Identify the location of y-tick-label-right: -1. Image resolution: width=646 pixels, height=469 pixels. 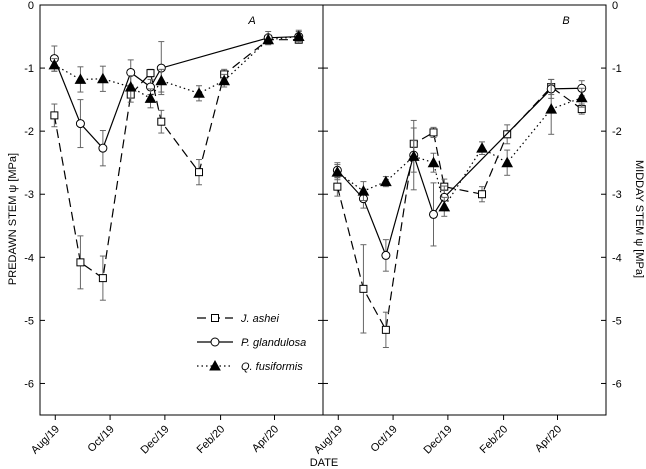
(617, 69).